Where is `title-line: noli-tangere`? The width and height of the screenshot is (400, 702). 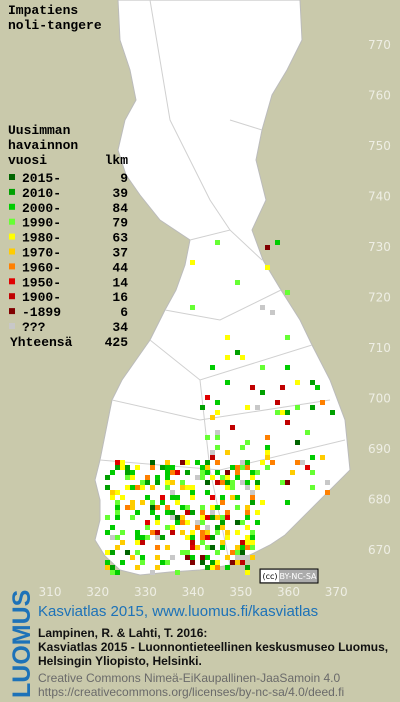 title-line: noli-tangere is located at coordinates (55, 25).